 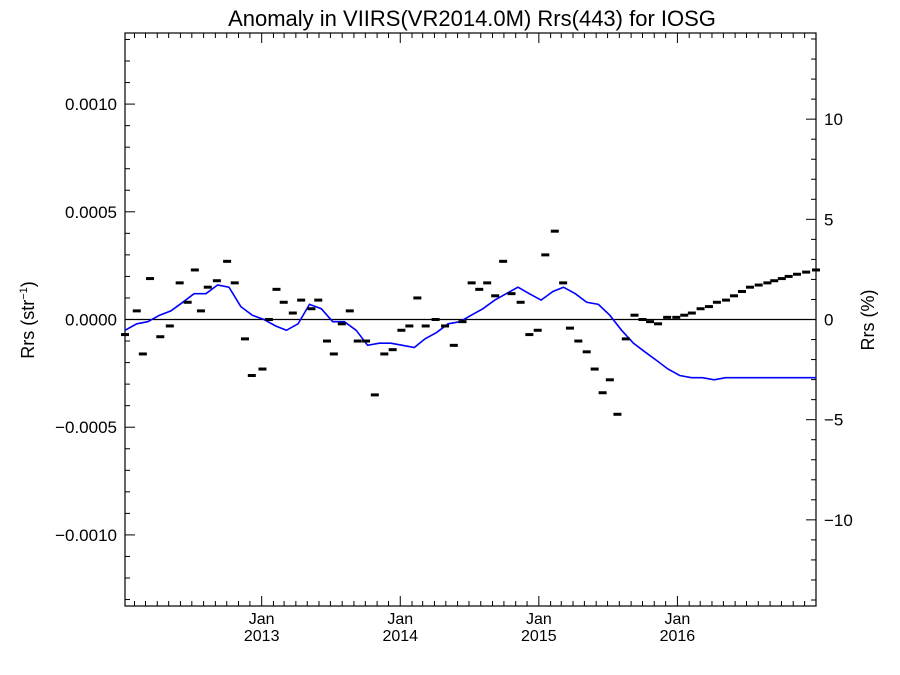 What do you see at coordinates (91, 320) in the screenshot?
I see `left-tick-label: 0.0000` at bounding box center [91, 320].